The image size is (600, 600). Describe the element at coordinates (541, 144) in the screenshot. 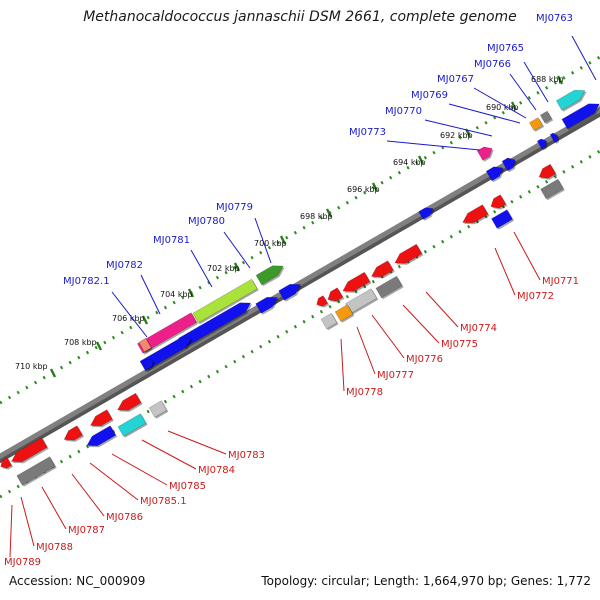

I see `gene-mj0766b` at that location.